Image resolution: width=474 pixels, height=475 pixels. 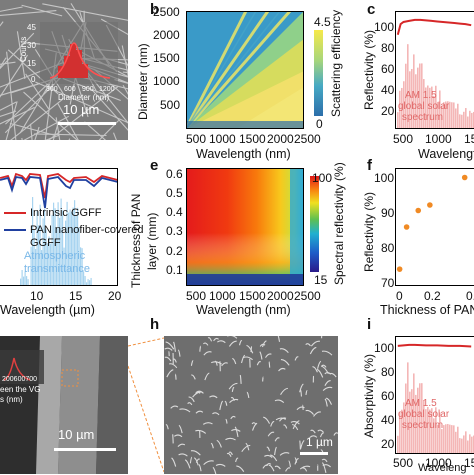 What do you see at coordinates (387, 248) in the screenshot?
I see `f-ytick-80: 80` at bounding box center [387, 248].